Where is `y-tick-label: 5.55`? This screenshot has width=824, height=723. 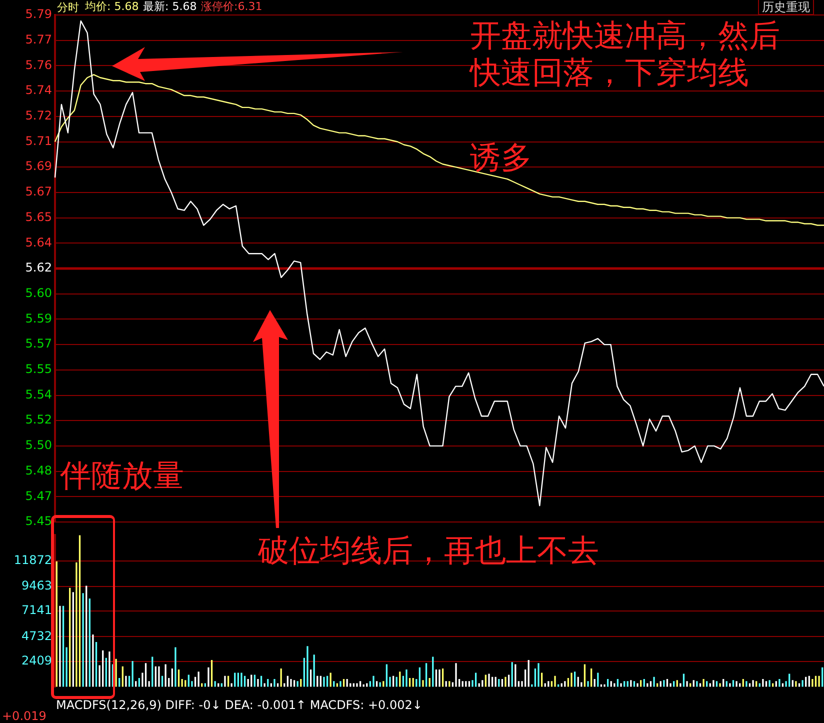 y-tick-label: 5.55 is located at coordinates (38, 369).